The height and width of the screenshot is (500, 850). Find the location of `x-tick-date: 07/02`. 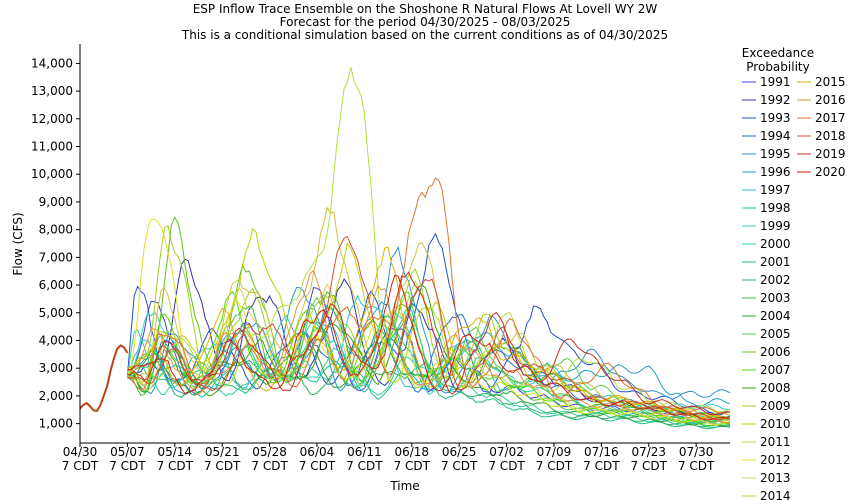

x-tick-date: 07/02 is located at coordinates (506, 452).